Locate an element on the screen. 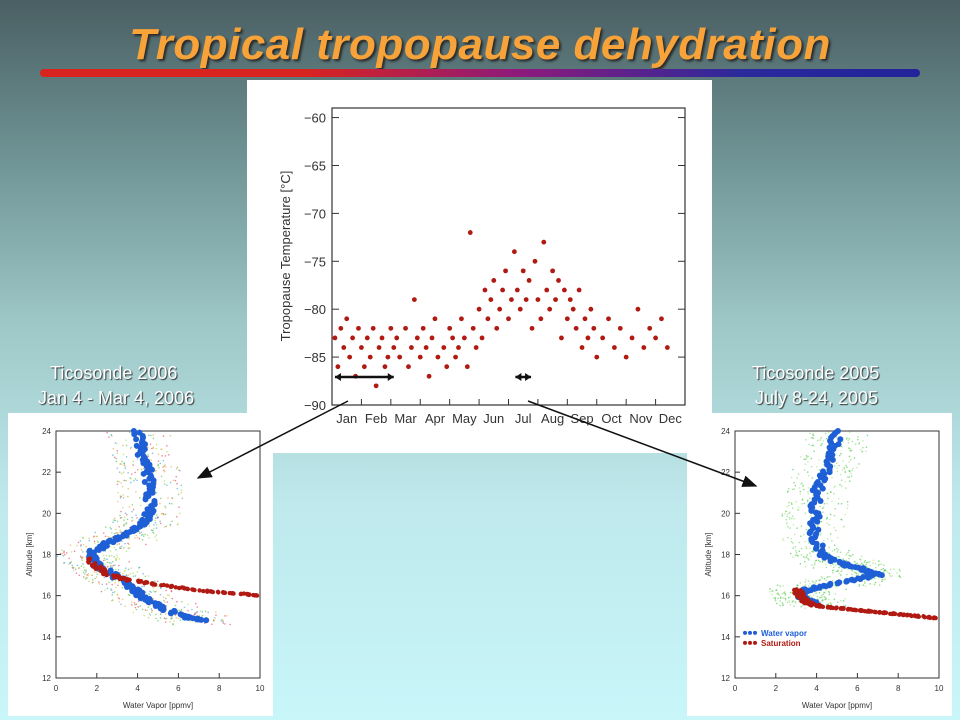 This screenshot has height=720, width=960. y-tick-label: 14 is located at coordinates (725, 637).